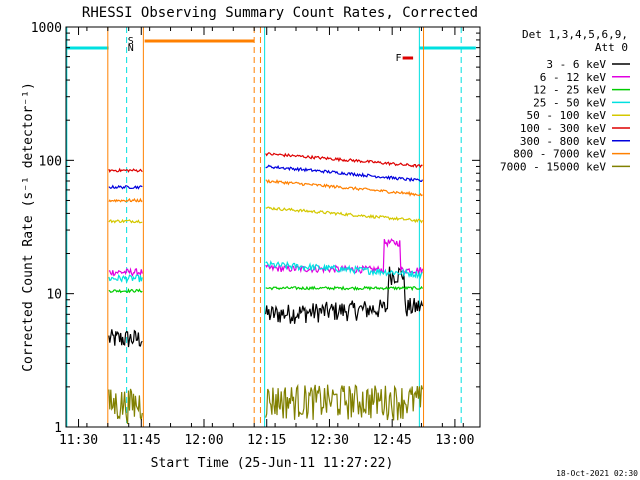 The height and width of the screenshot is (480, 640). What do you see at coordinates (329, 440) in the screenshot?
I see `x-tick-label-4: 12:30` at bounding box center [329, 440].